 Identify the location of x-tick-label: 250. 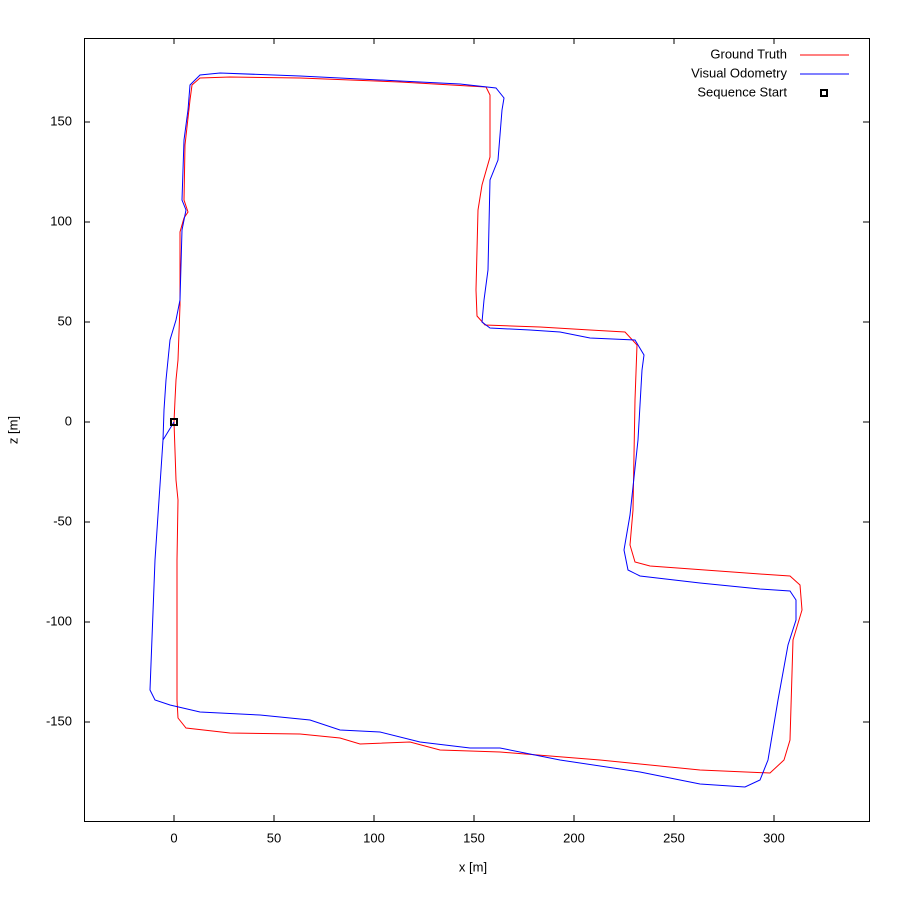
(674, 837).